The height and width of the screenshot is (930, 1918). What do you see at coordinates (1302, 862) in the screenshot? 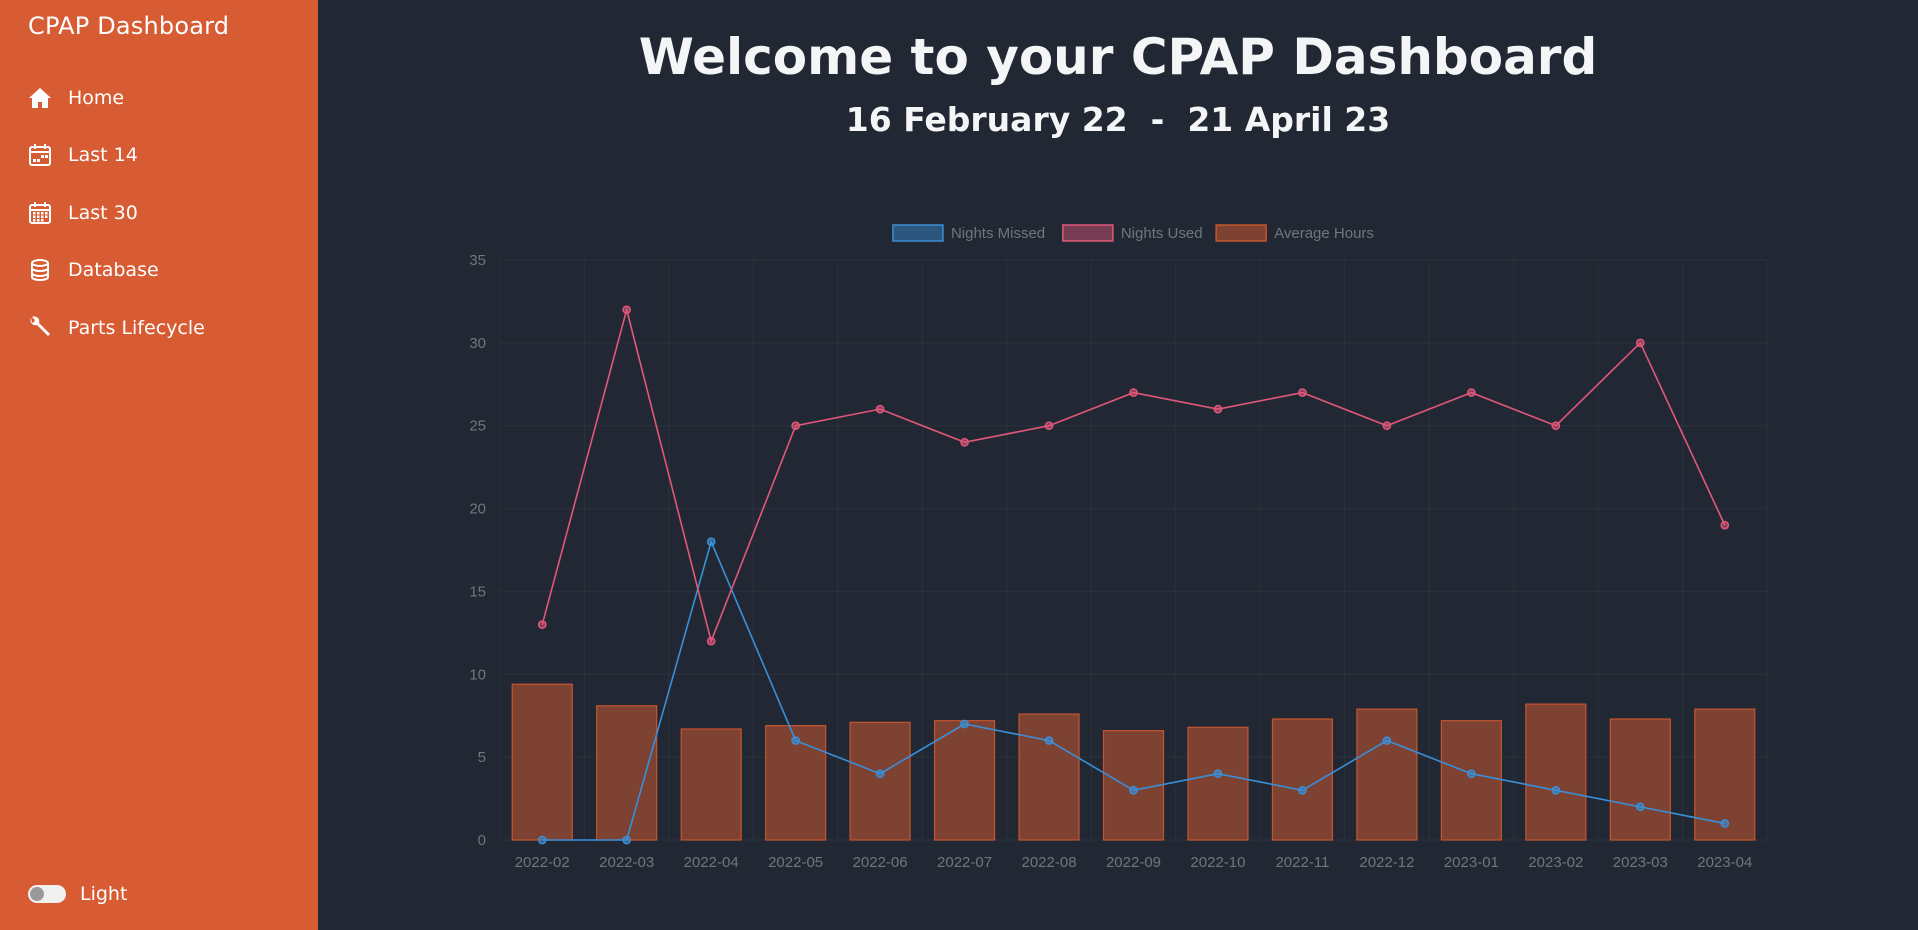
I see `x-tick-label: 2022-11` at bounding box center [1302, 862].